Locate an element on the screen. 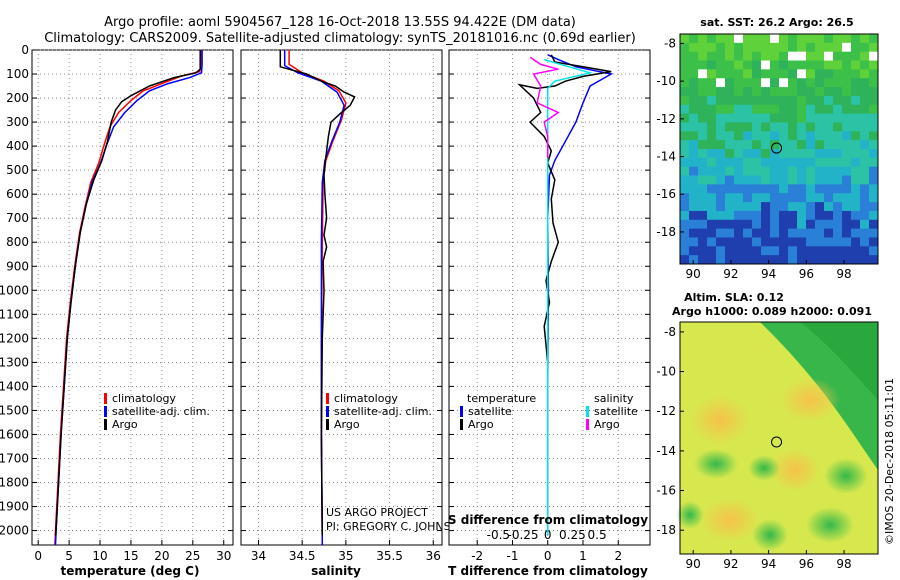 This screenshot has height=580, width=900. map-x-tick-label: 98 is located at coordinates (843, 564).